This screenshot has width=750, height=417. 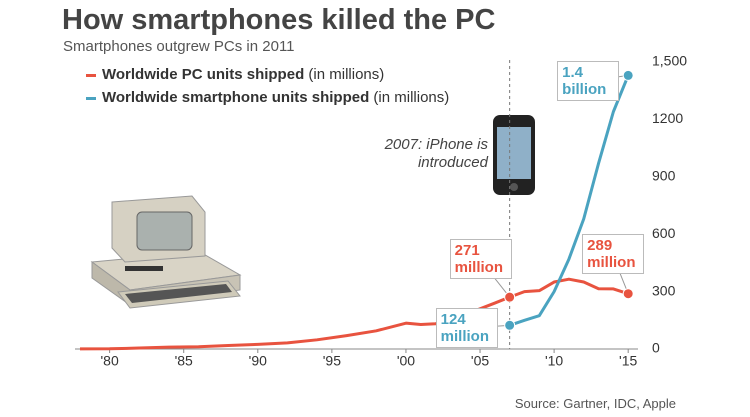 What do you see at coordinates (664, 176) in the screenshot?
I see `y-tick-label: 900` at bounding box center [664, 176].